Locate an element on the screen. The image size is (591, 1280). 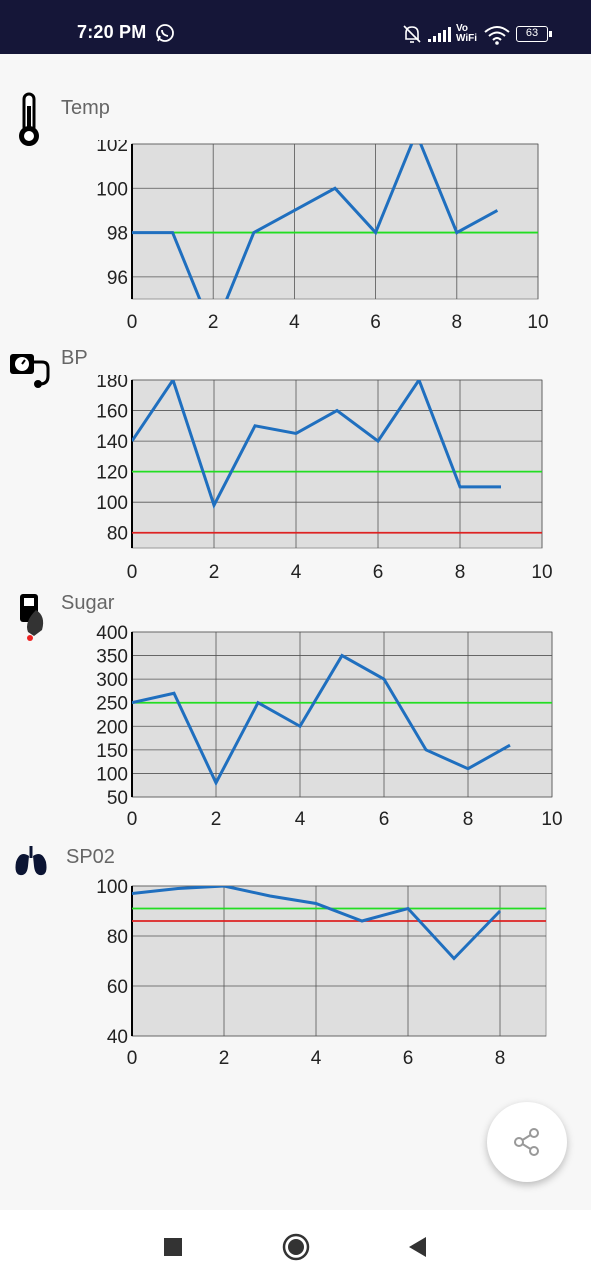
plot-area is located at coordinates (337, 464).